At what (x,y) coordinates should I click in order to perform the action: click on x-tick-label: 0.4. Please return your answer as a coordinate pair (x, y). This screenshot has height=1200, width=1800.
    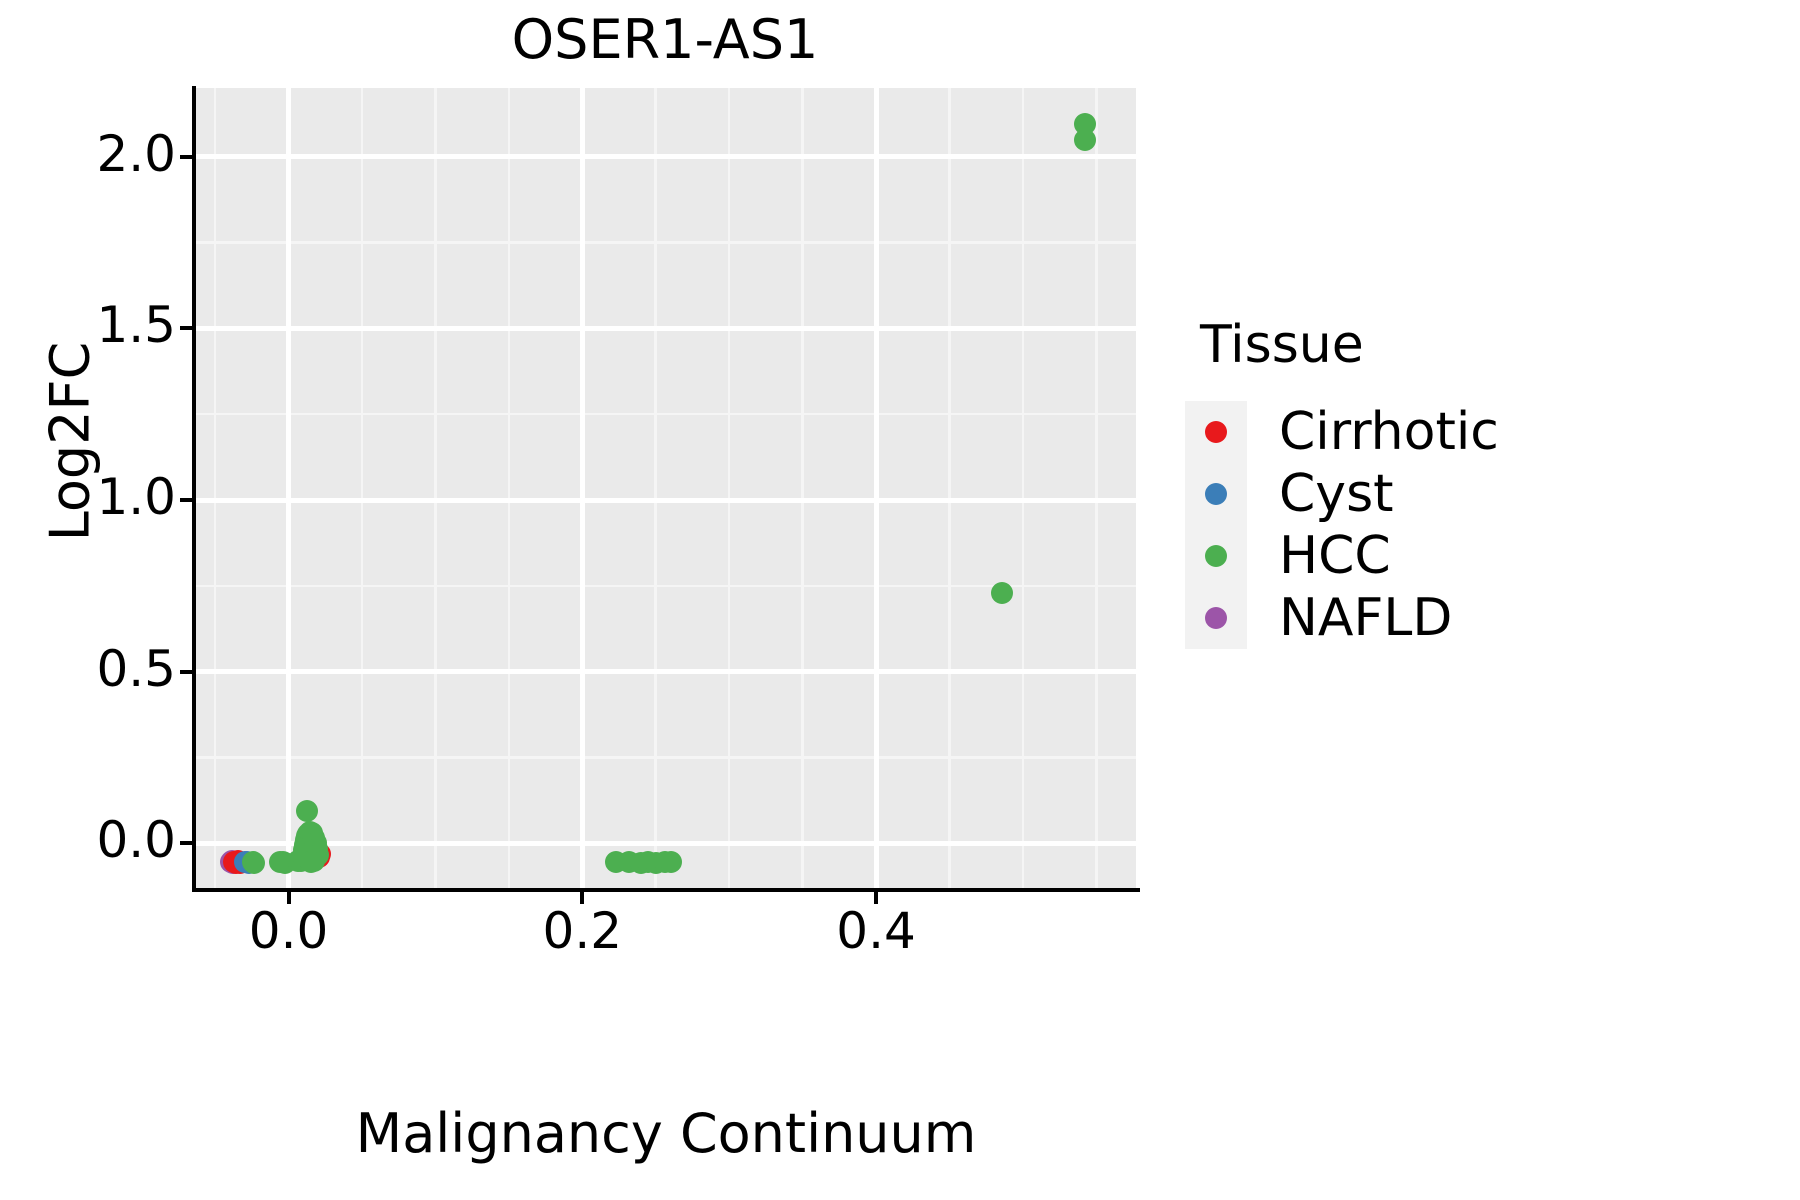
    Looking at the image, I should click on (876, 931).